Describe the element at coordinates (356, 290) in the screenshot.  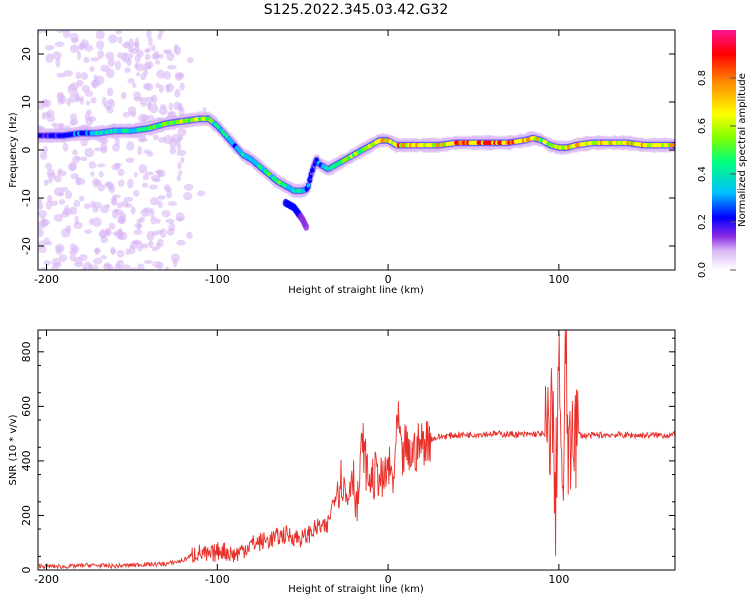
I see `spectrogram-x-axis-label: Height of straight line (km)` at that location.